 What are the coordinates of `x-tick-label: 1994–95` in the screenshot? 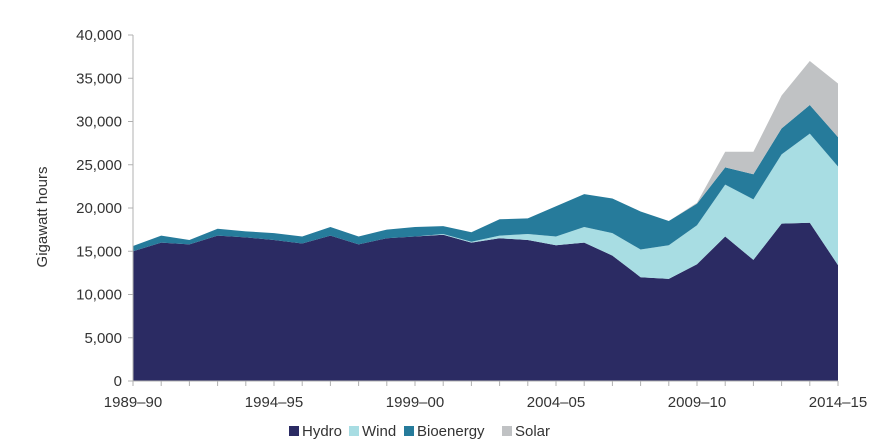 It's located at (274, 402).